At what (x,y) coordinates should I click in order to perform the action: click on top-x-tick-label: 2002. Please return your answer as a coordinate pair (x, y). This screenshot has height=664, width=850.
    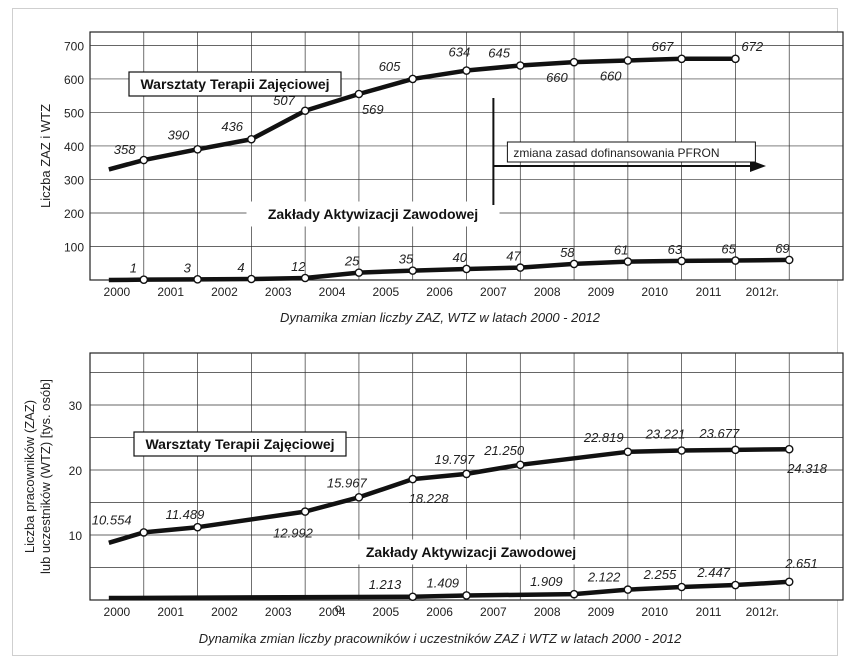
    Looking at the image, I should click on (224, 292).